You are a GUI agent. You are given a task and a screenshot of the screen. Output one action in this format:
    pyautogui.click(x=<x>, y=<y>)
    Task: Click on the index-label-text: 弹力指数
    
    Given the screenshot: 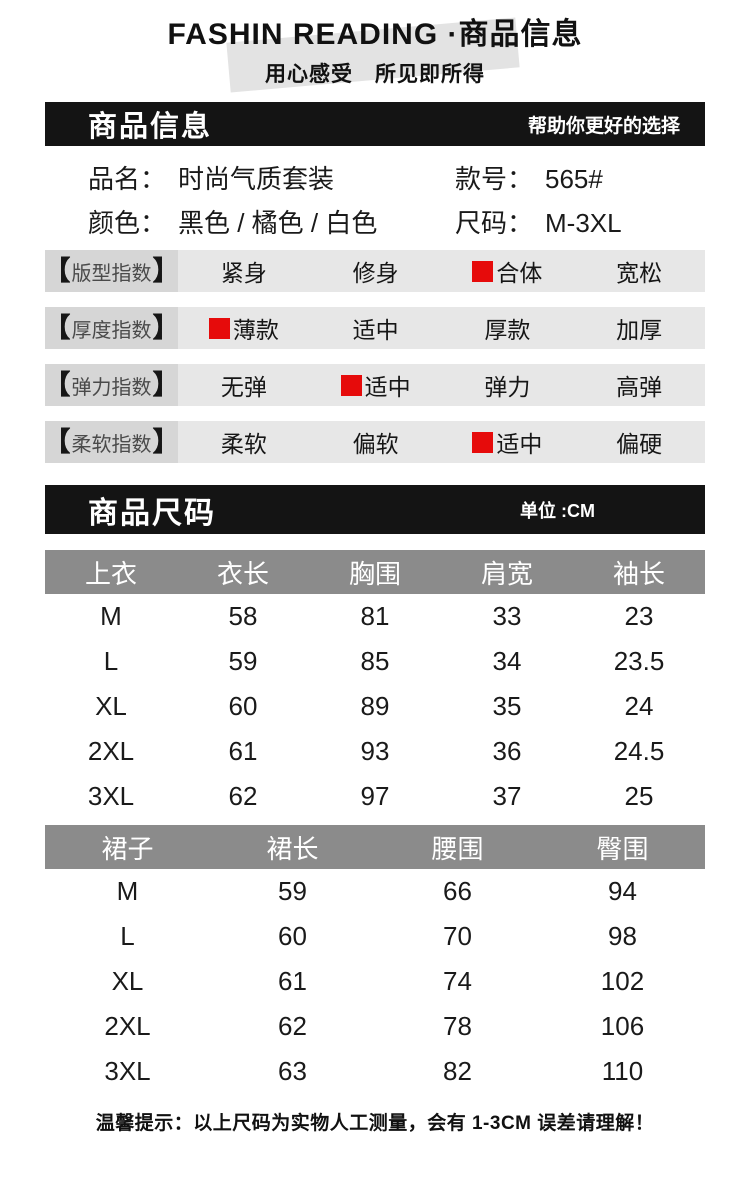 What is the action you would take?
    pyautogui.click(x=111, y=387)
    